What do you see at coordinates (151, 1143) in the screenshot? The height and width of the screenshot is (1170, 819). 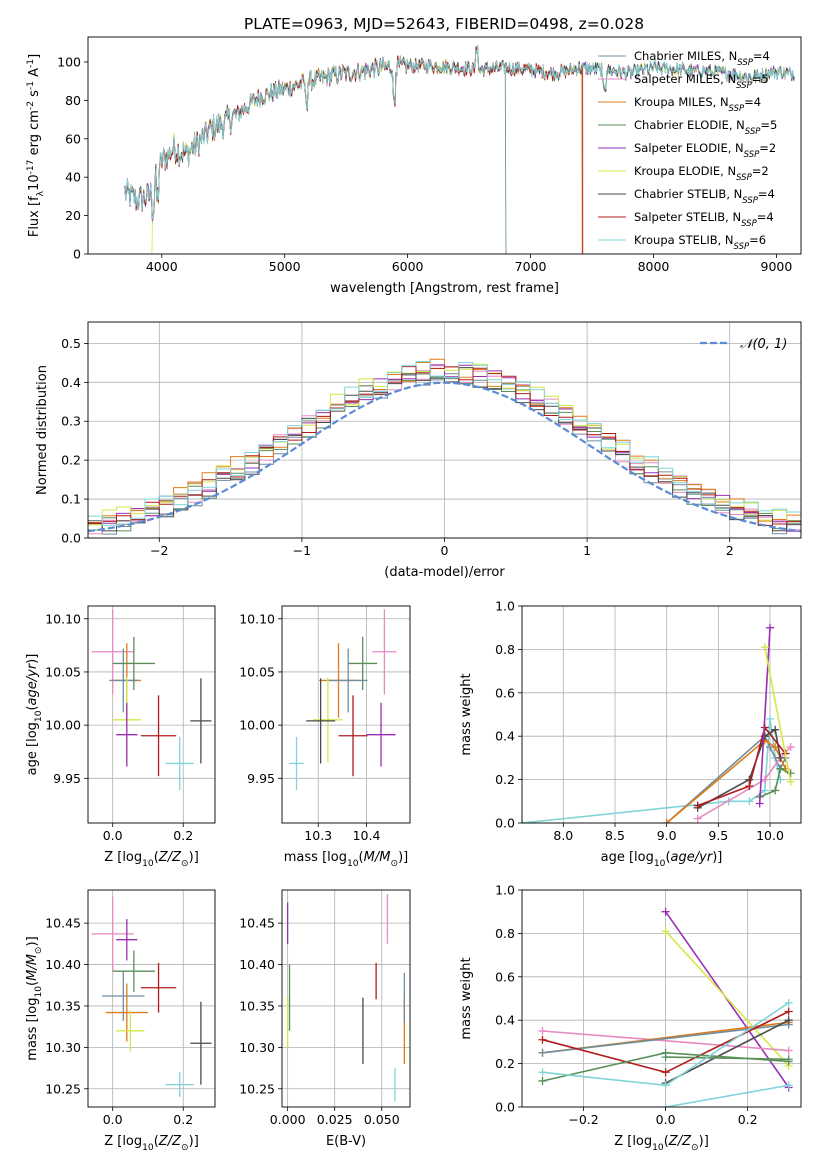 I see `x-axis-label: Z [log10(Z/Z⊙)]` at bounding box center [151, 1143].